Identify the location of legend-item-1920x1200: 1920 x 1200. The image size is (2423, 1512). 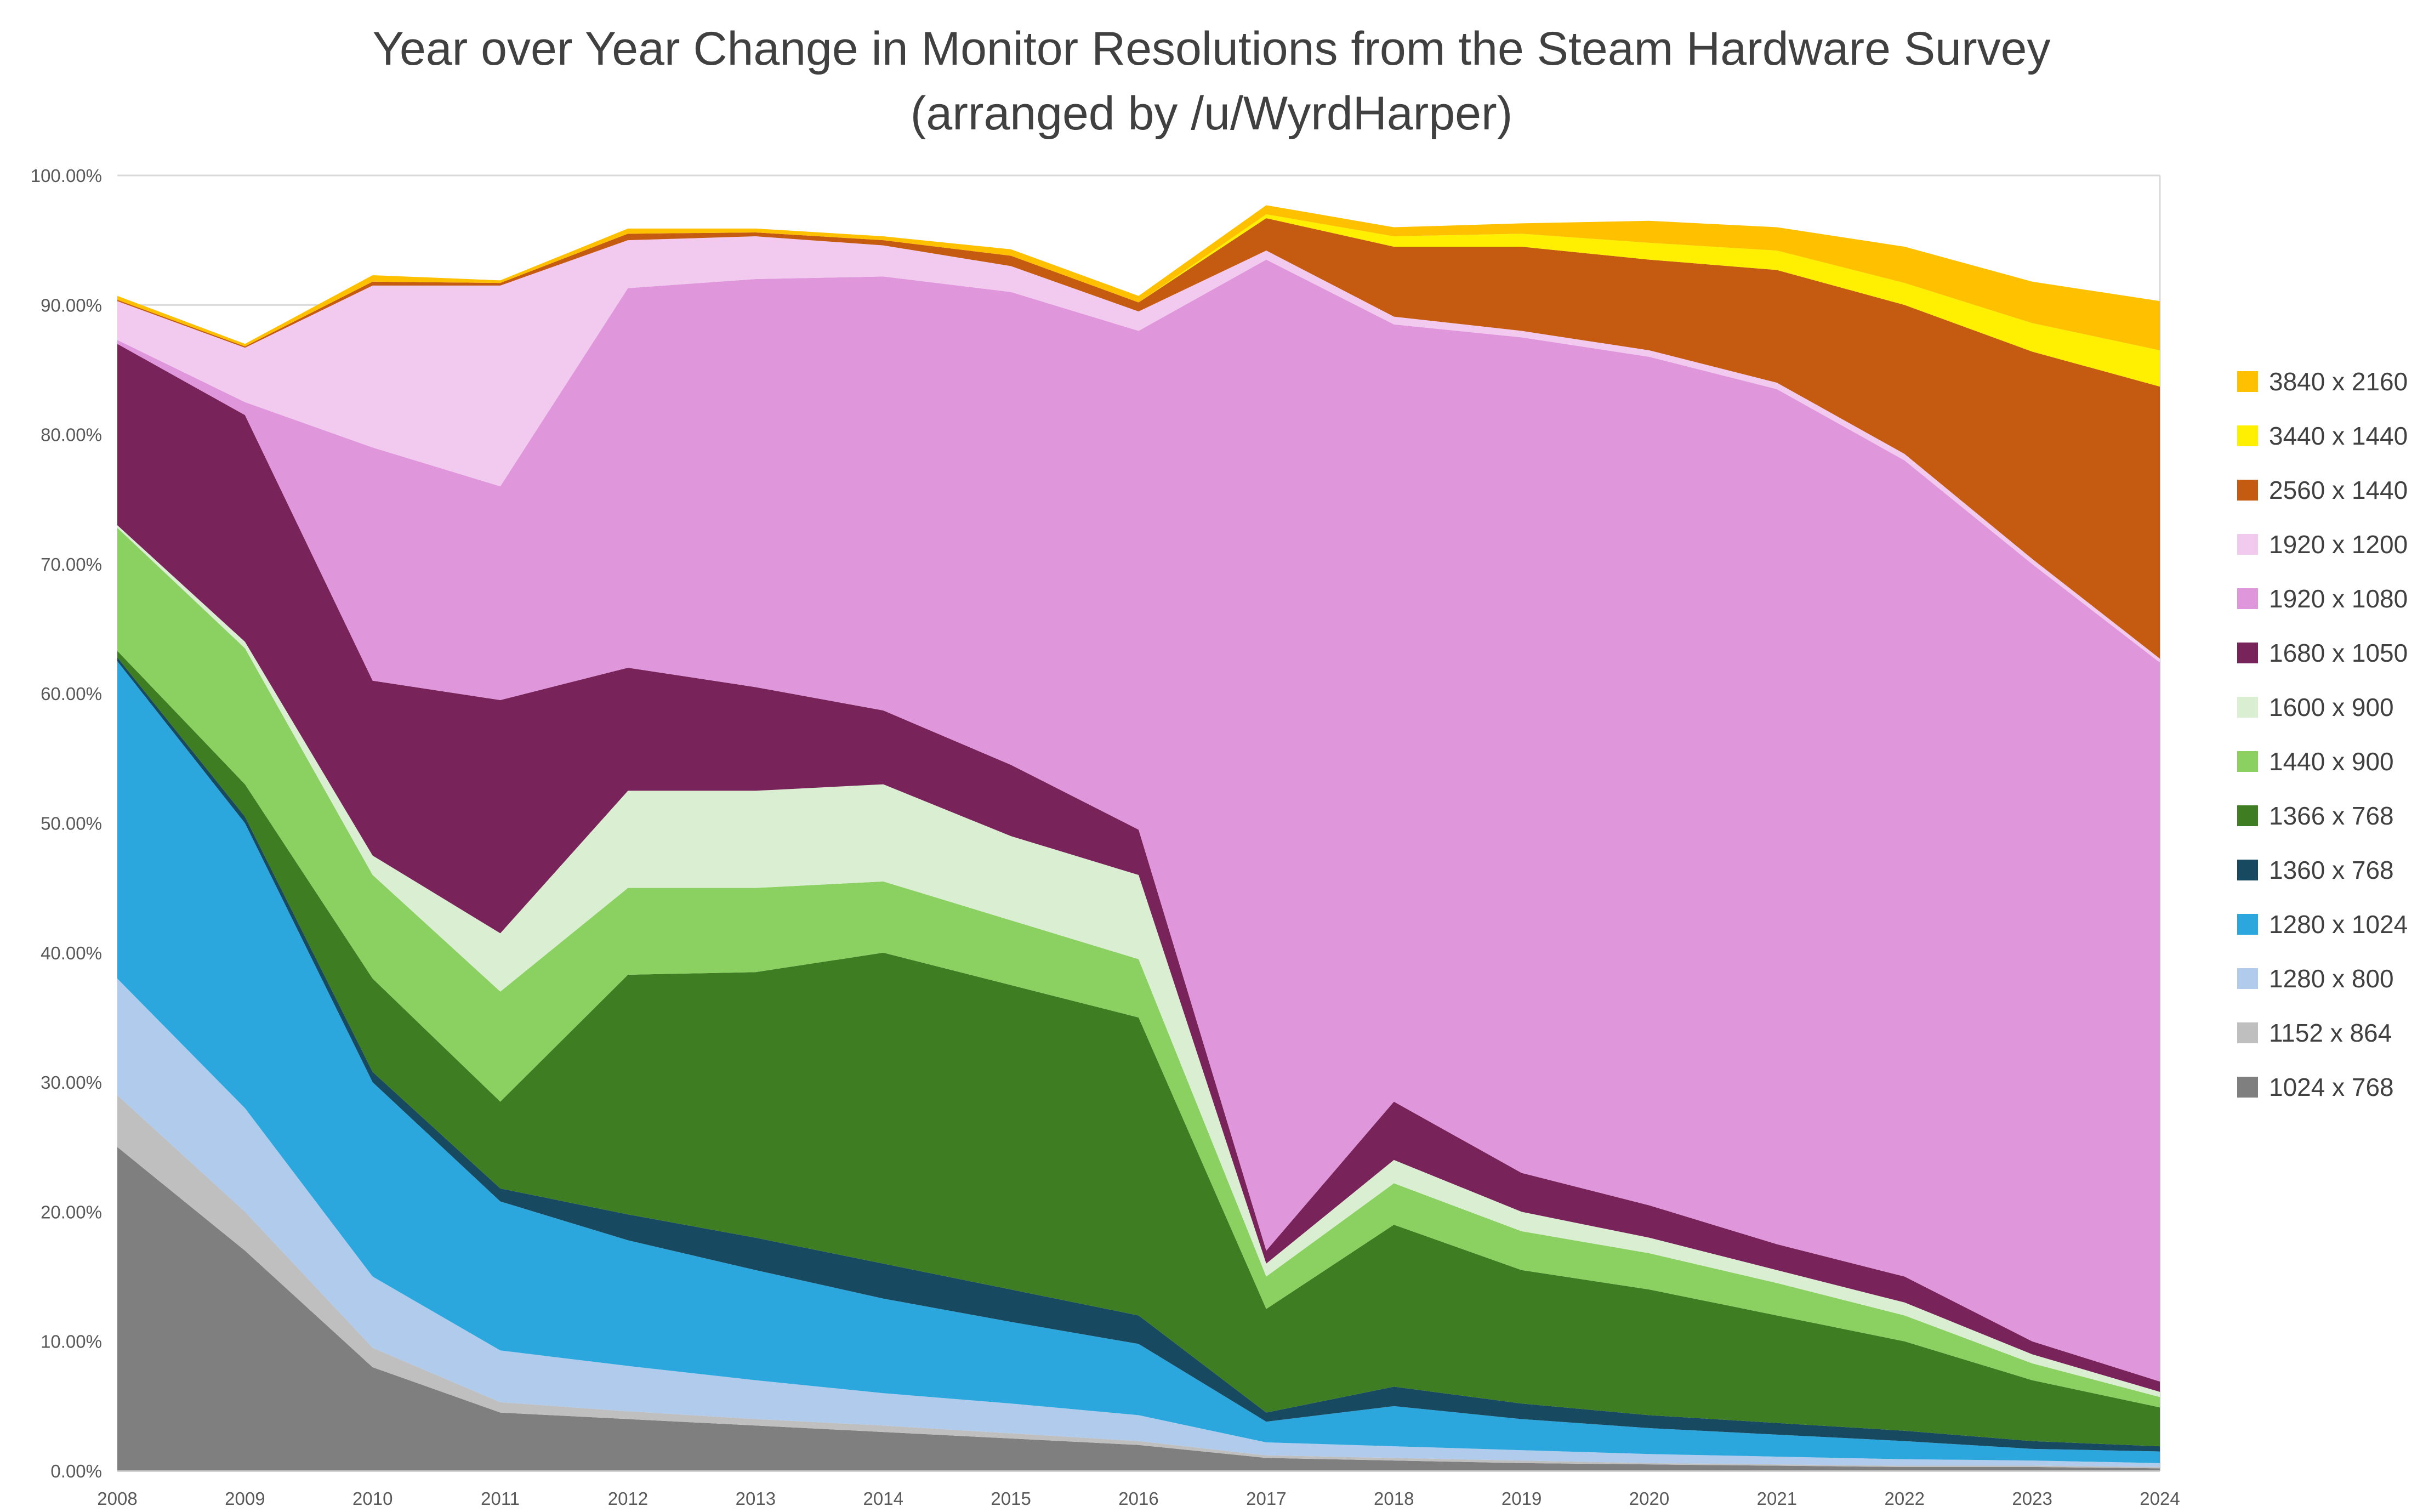
(2323, 544).